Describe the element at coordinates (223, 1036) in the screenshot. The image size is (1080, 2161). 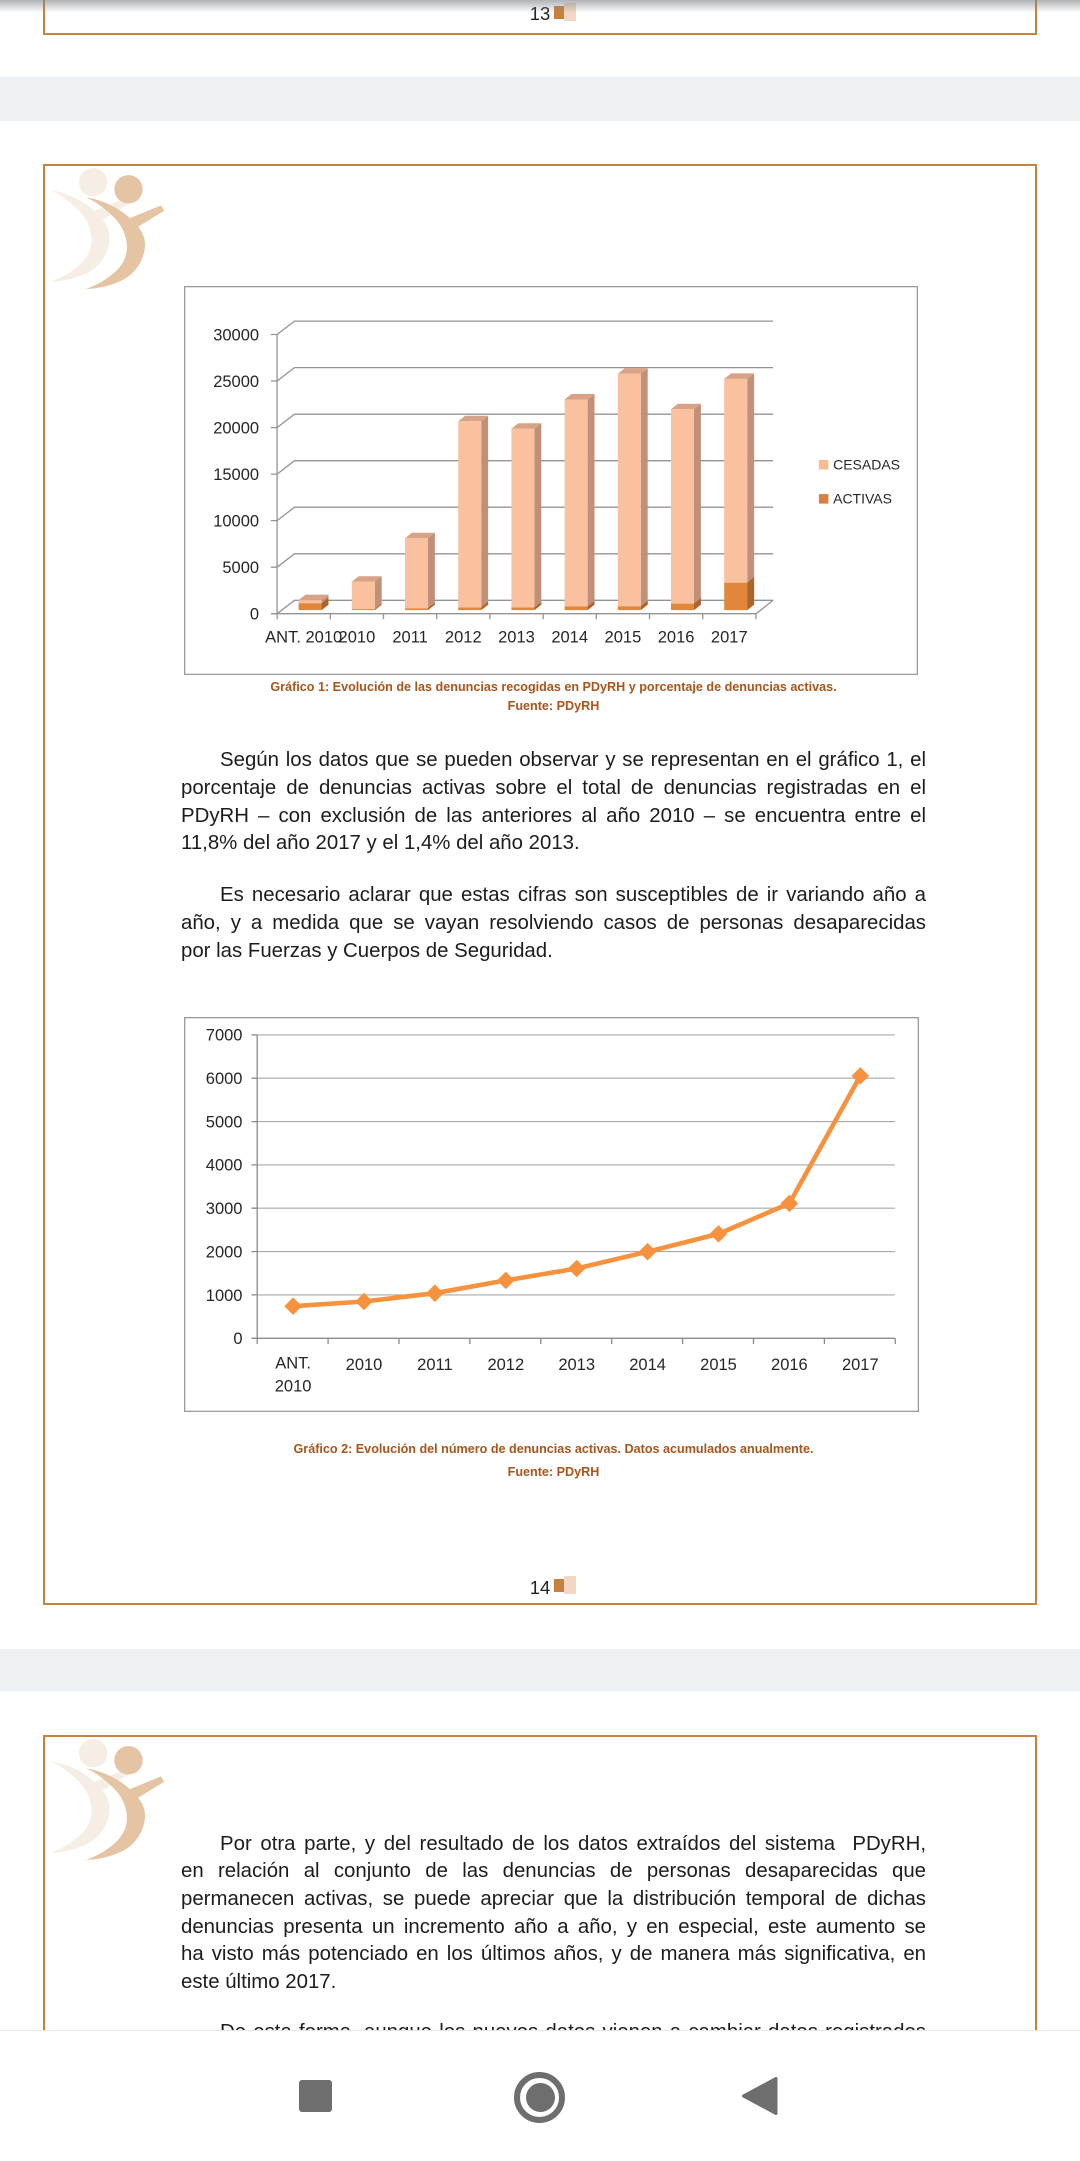
I see `svg-text: 7000` at that location.